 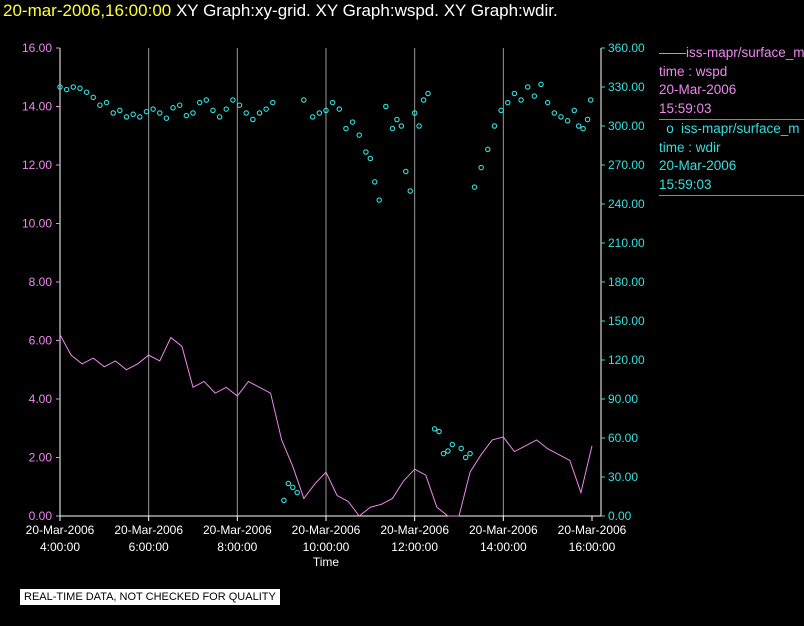 I want to click on left-y-ticks: 0.00 2.00 4.00 6.00 8.00 10.00 12.00 14.00 16.00, so click(x=41, y=282).